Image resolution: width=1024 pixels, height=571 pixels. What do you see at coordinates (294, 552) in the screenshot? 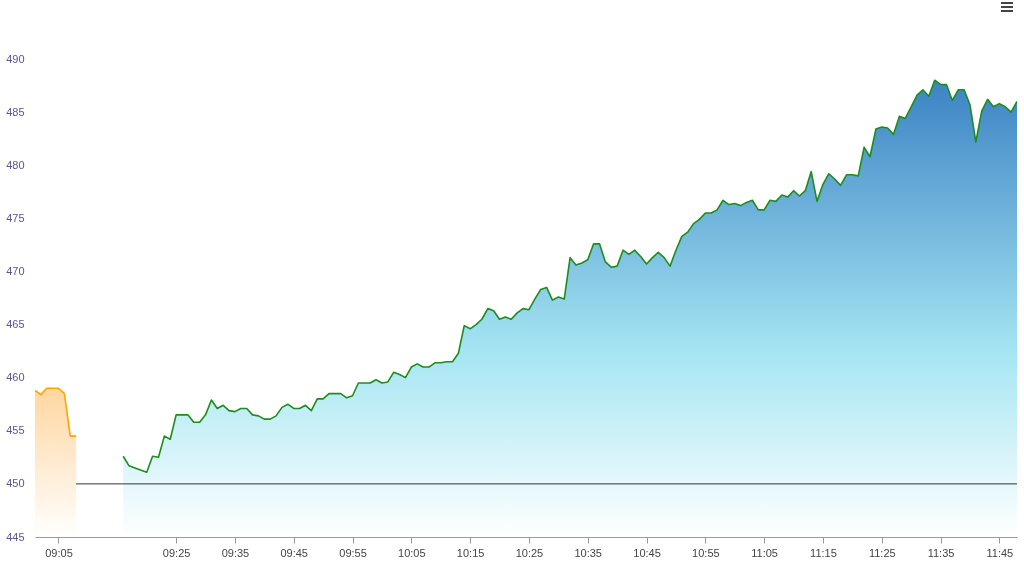
I see `x-tick-label: 09:45` at bounding box center [294, 552].